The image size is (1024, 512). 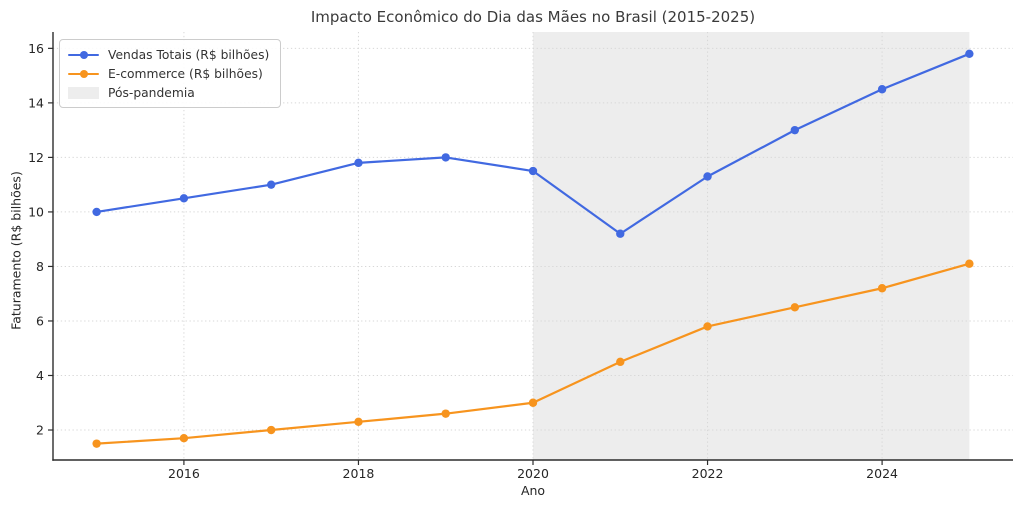 I want to click on y-tick-label: 8, so click(x=40, y=266).